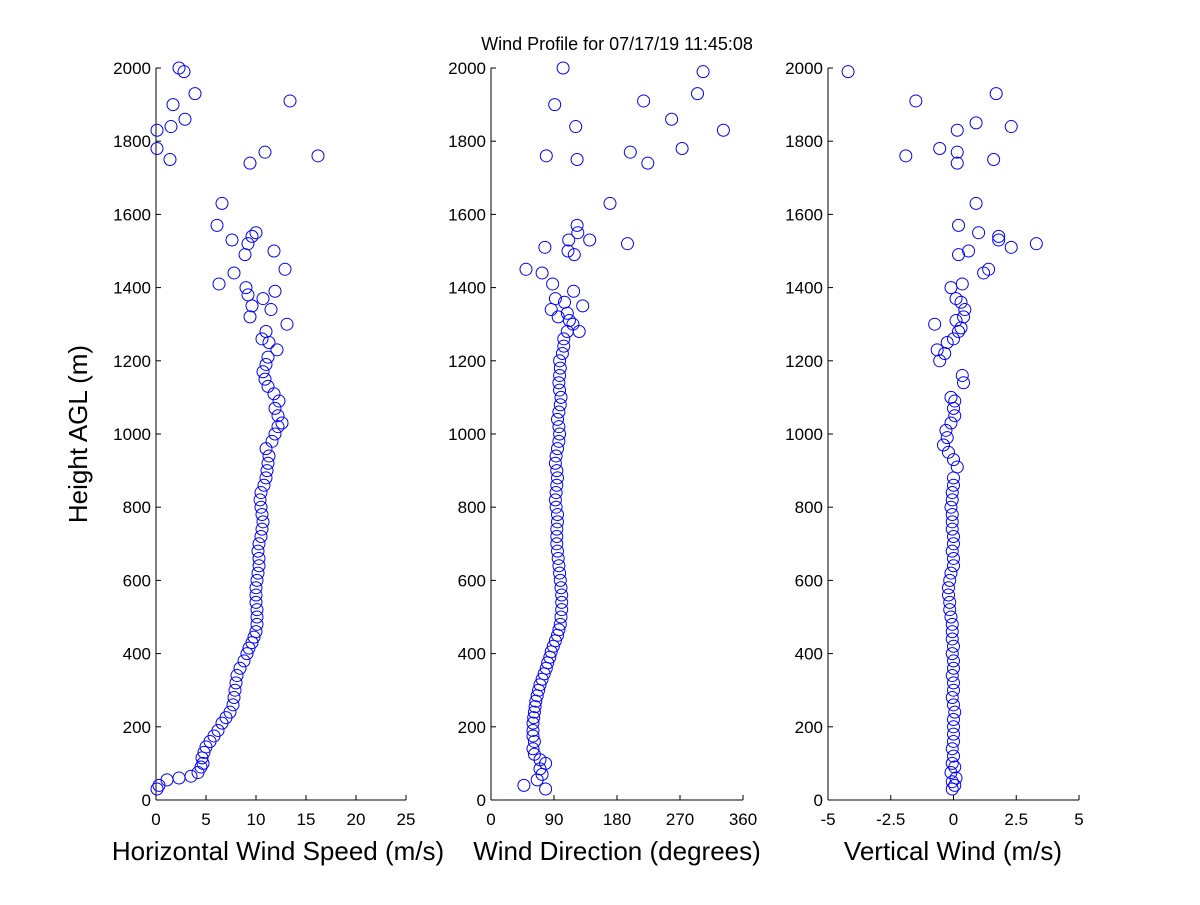 The height and width of the screenshot is (905, 1200). Describe the element at coordinates (809, 727) in the screenshot. I see `y-tick-label: 200` at that location.